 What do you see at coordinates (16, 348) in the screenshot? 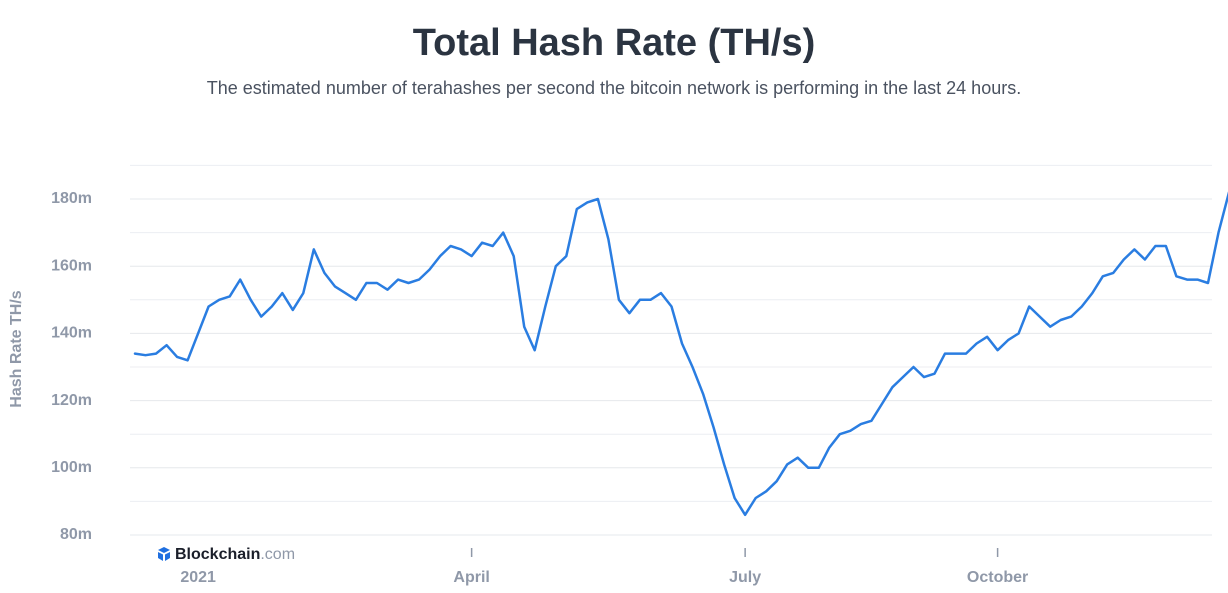
I see `y-axis-label: Hash Rate TH/s` at bounding box center [16, 348].